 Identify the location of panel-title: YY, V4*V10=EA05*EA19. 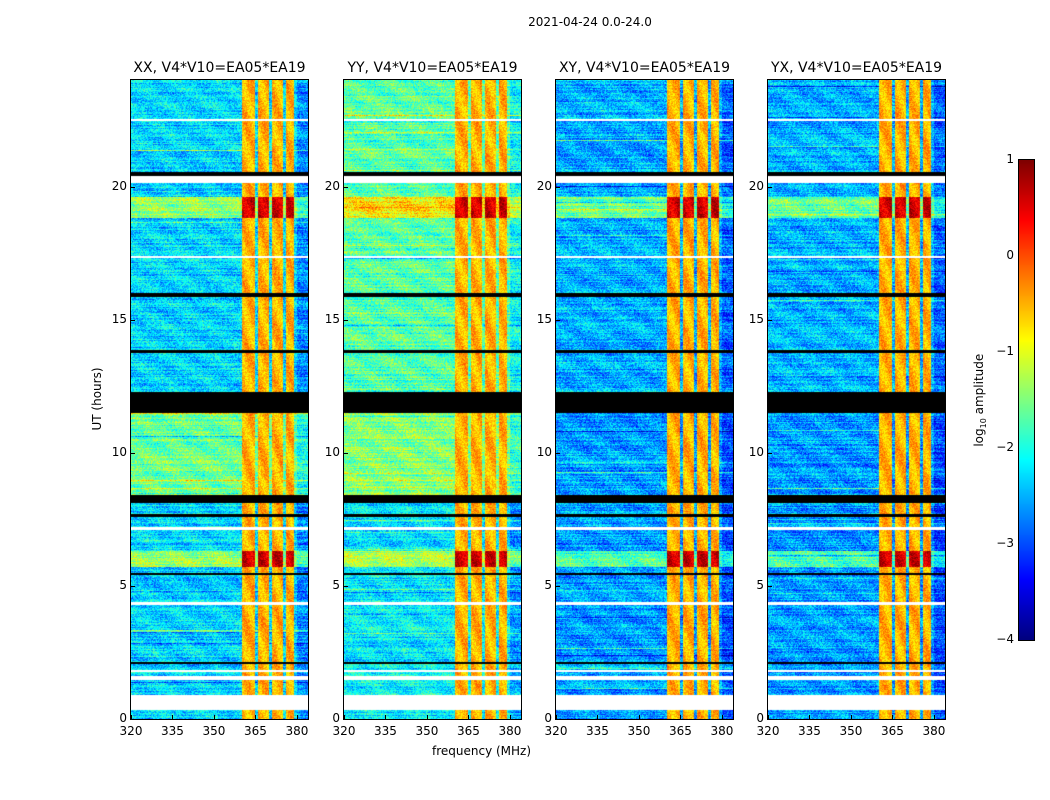
(432, 68).